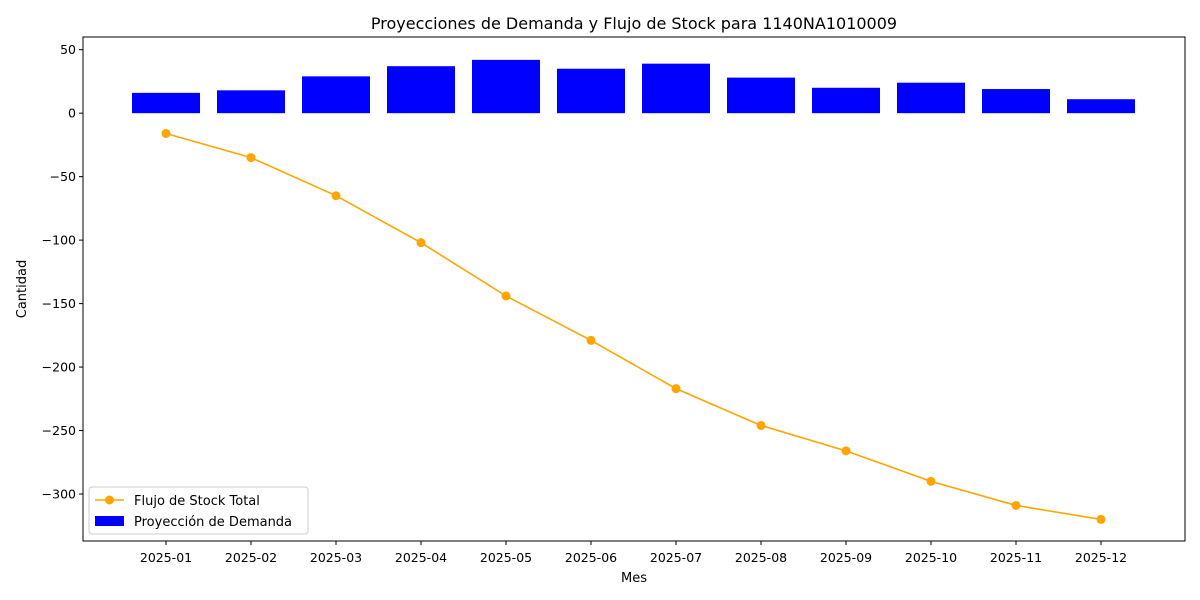 The height and width of the screenshot is (600, 1200). Describe the element at coordinates (1101, 557) in the screenshot. I see `x-tick-label: 2025-12` at that location.